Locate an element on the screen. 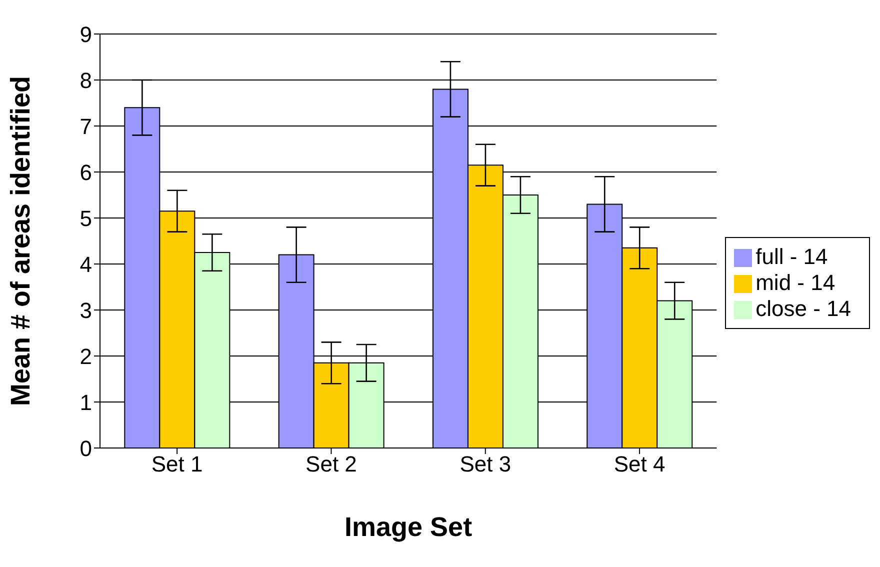 This screenshot has width=880, height=567. legend-label: full - 14 is located at coordinates (792, 256).